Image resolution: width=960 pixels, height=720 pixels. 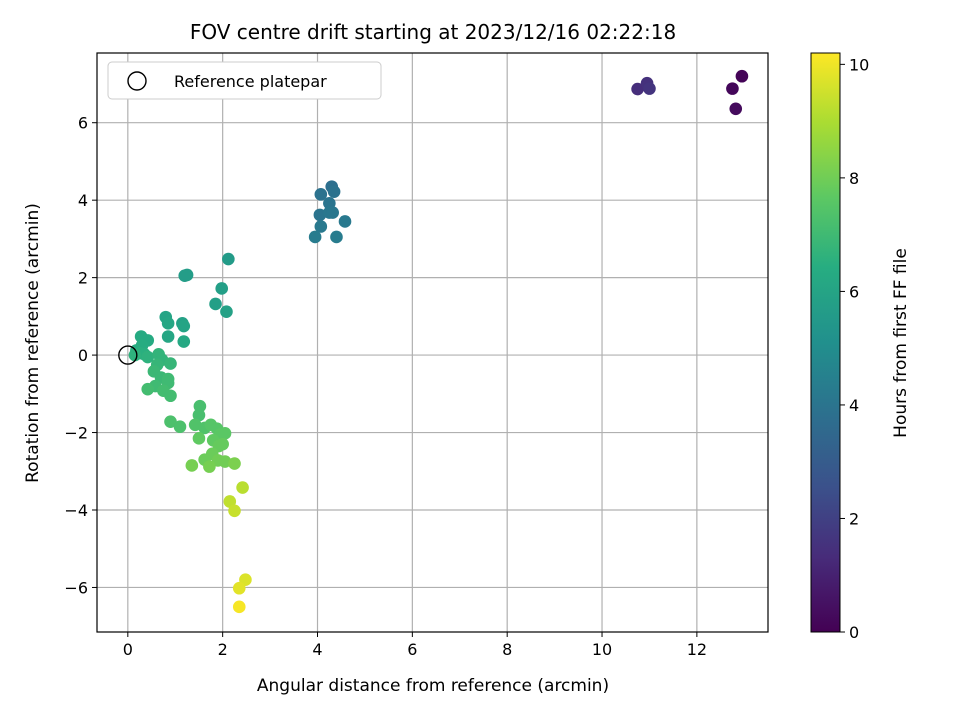 What do you see at coordinates (854, 632) in the screenshot?
I see `colorbar-tick-label: 0` at bounding box center [854, 632].